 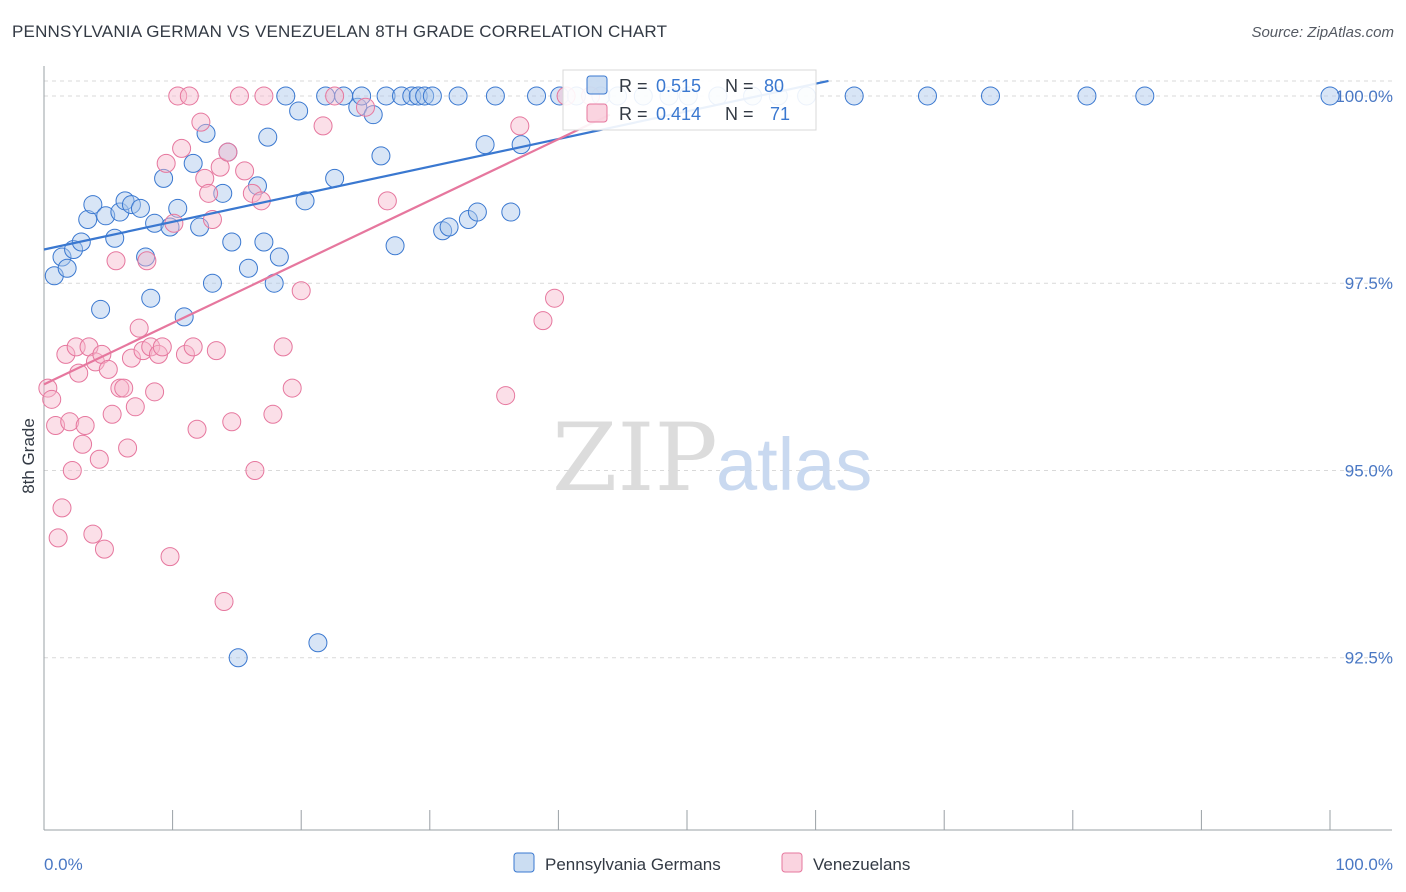 What do you see at coordinates (1369, 658) in the screenshot?
I see `y-tick-label-0: 92.5%` at bounding box center [1369, 658].